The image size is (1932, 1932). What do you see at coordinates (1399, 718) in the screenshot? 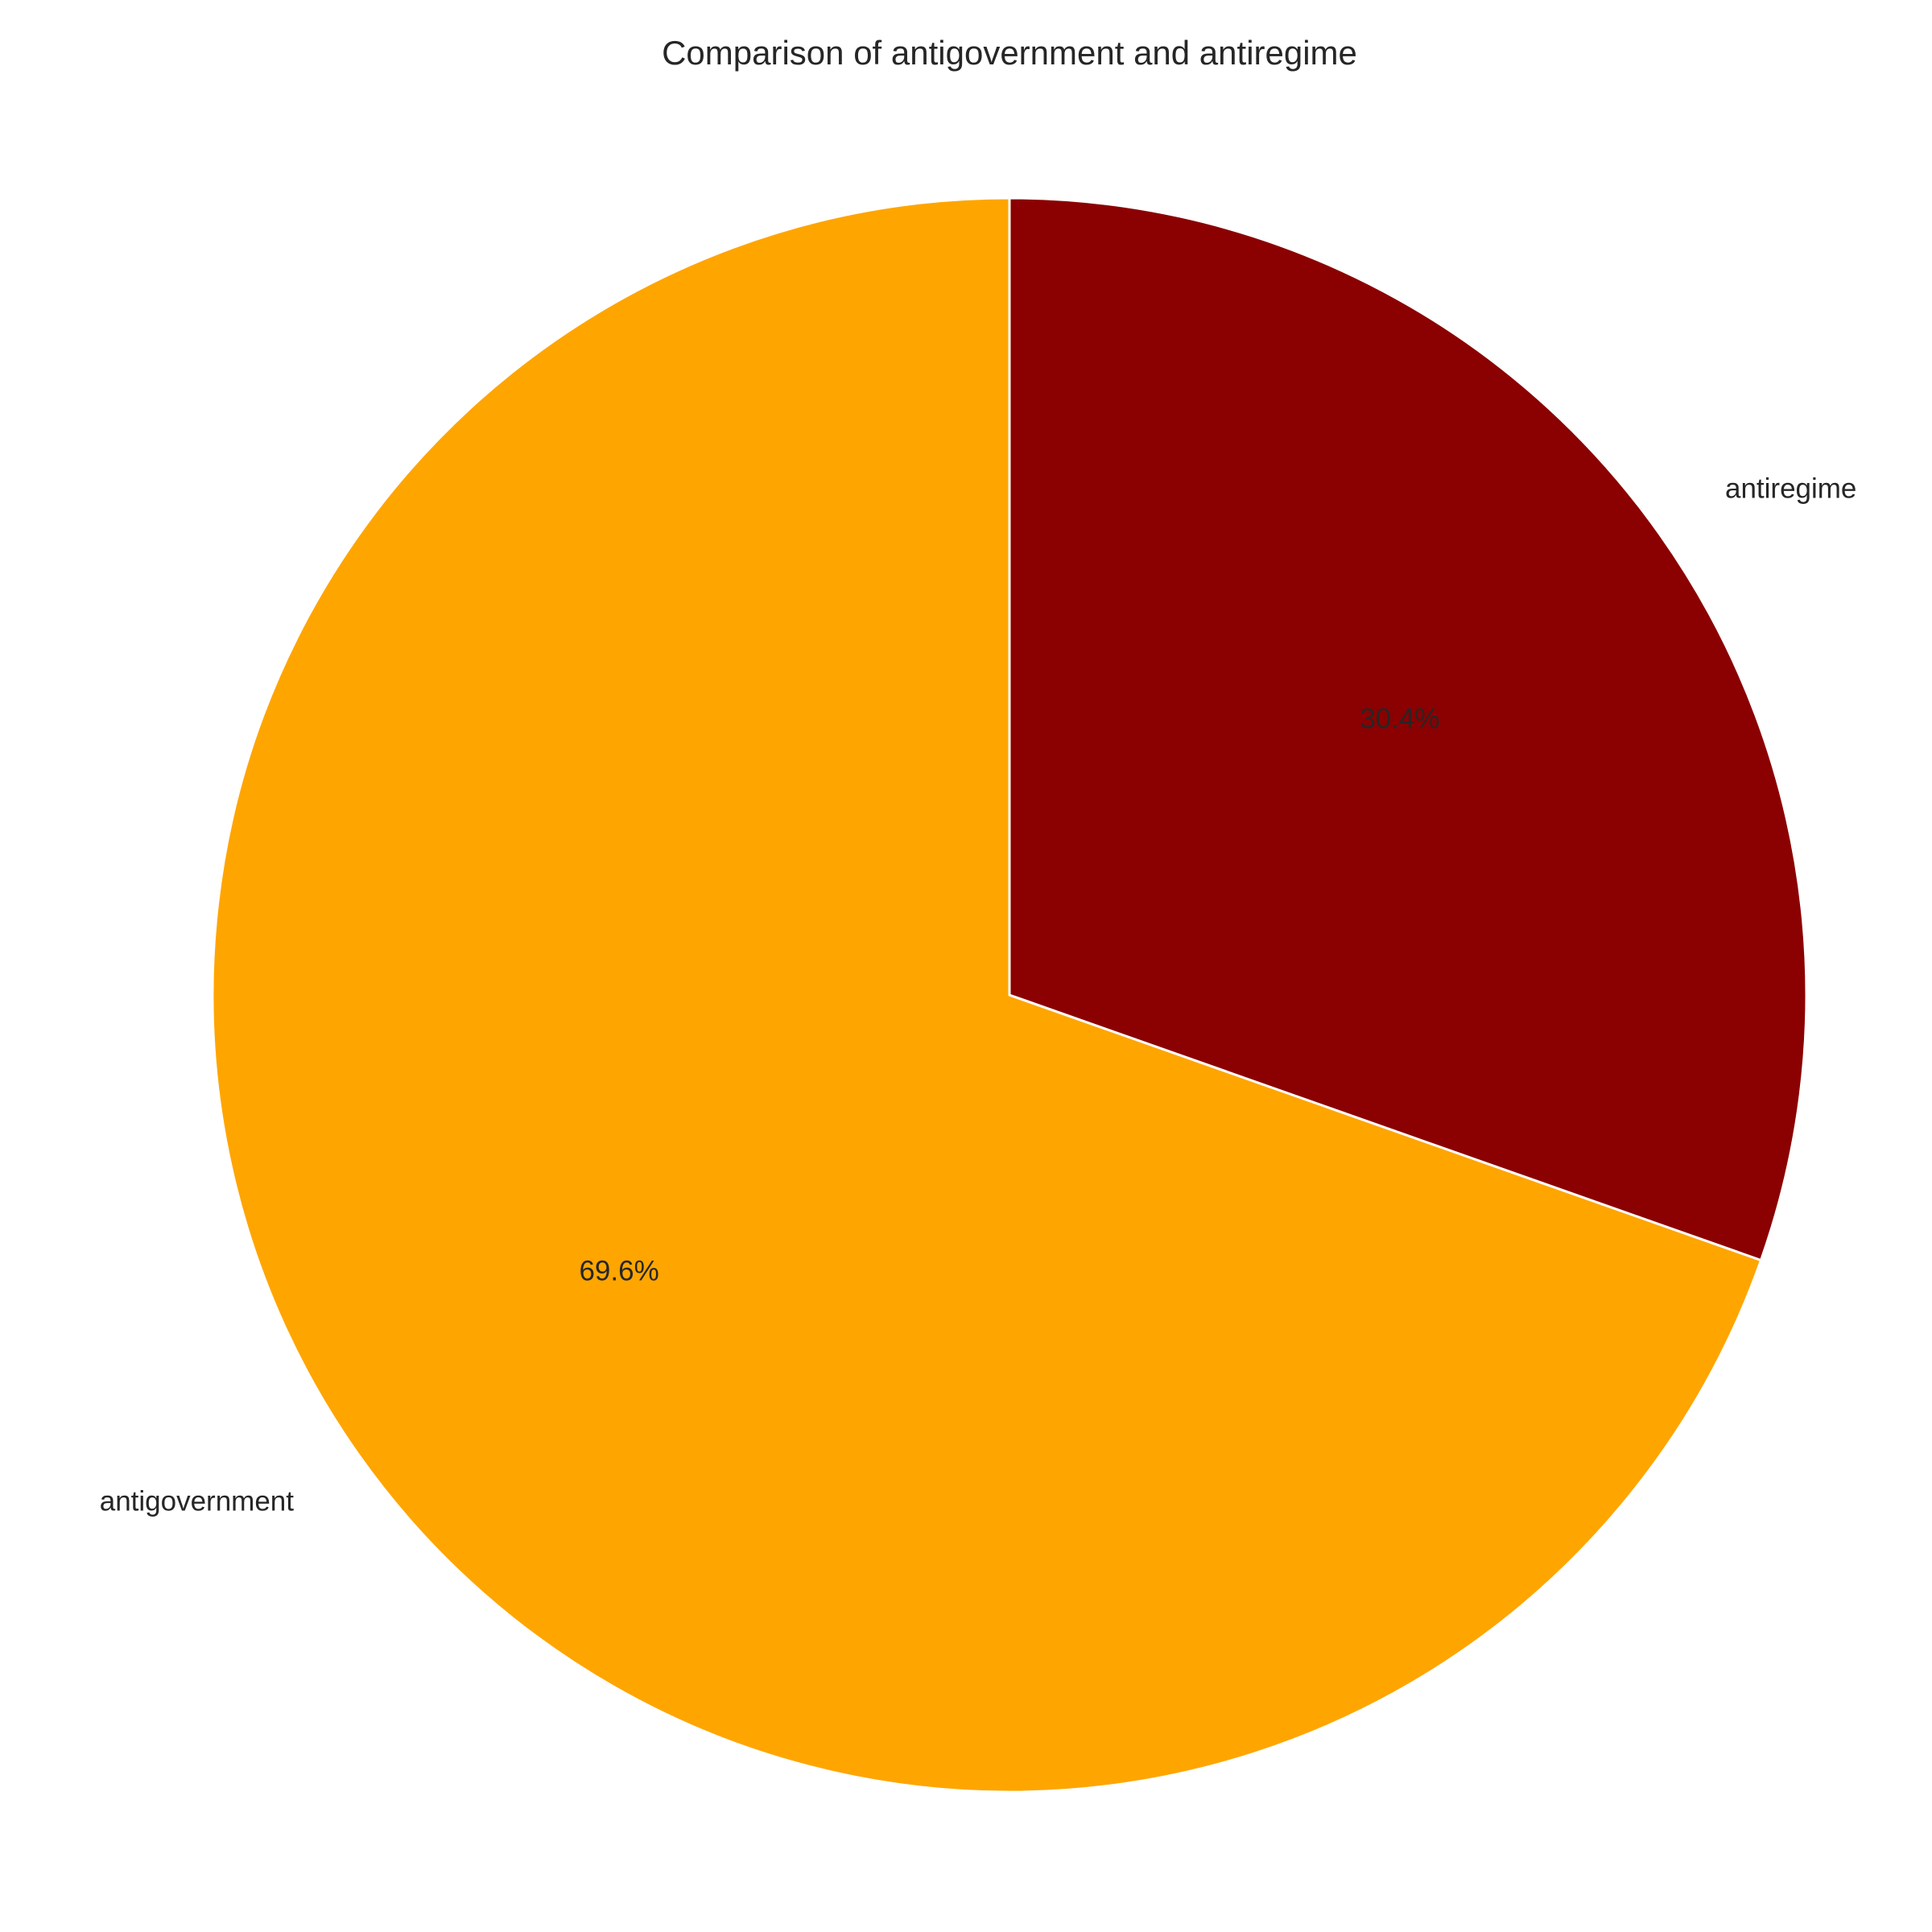
I see `pct-label-antiregime: 30.4%` at bounding box center [1399, 718].